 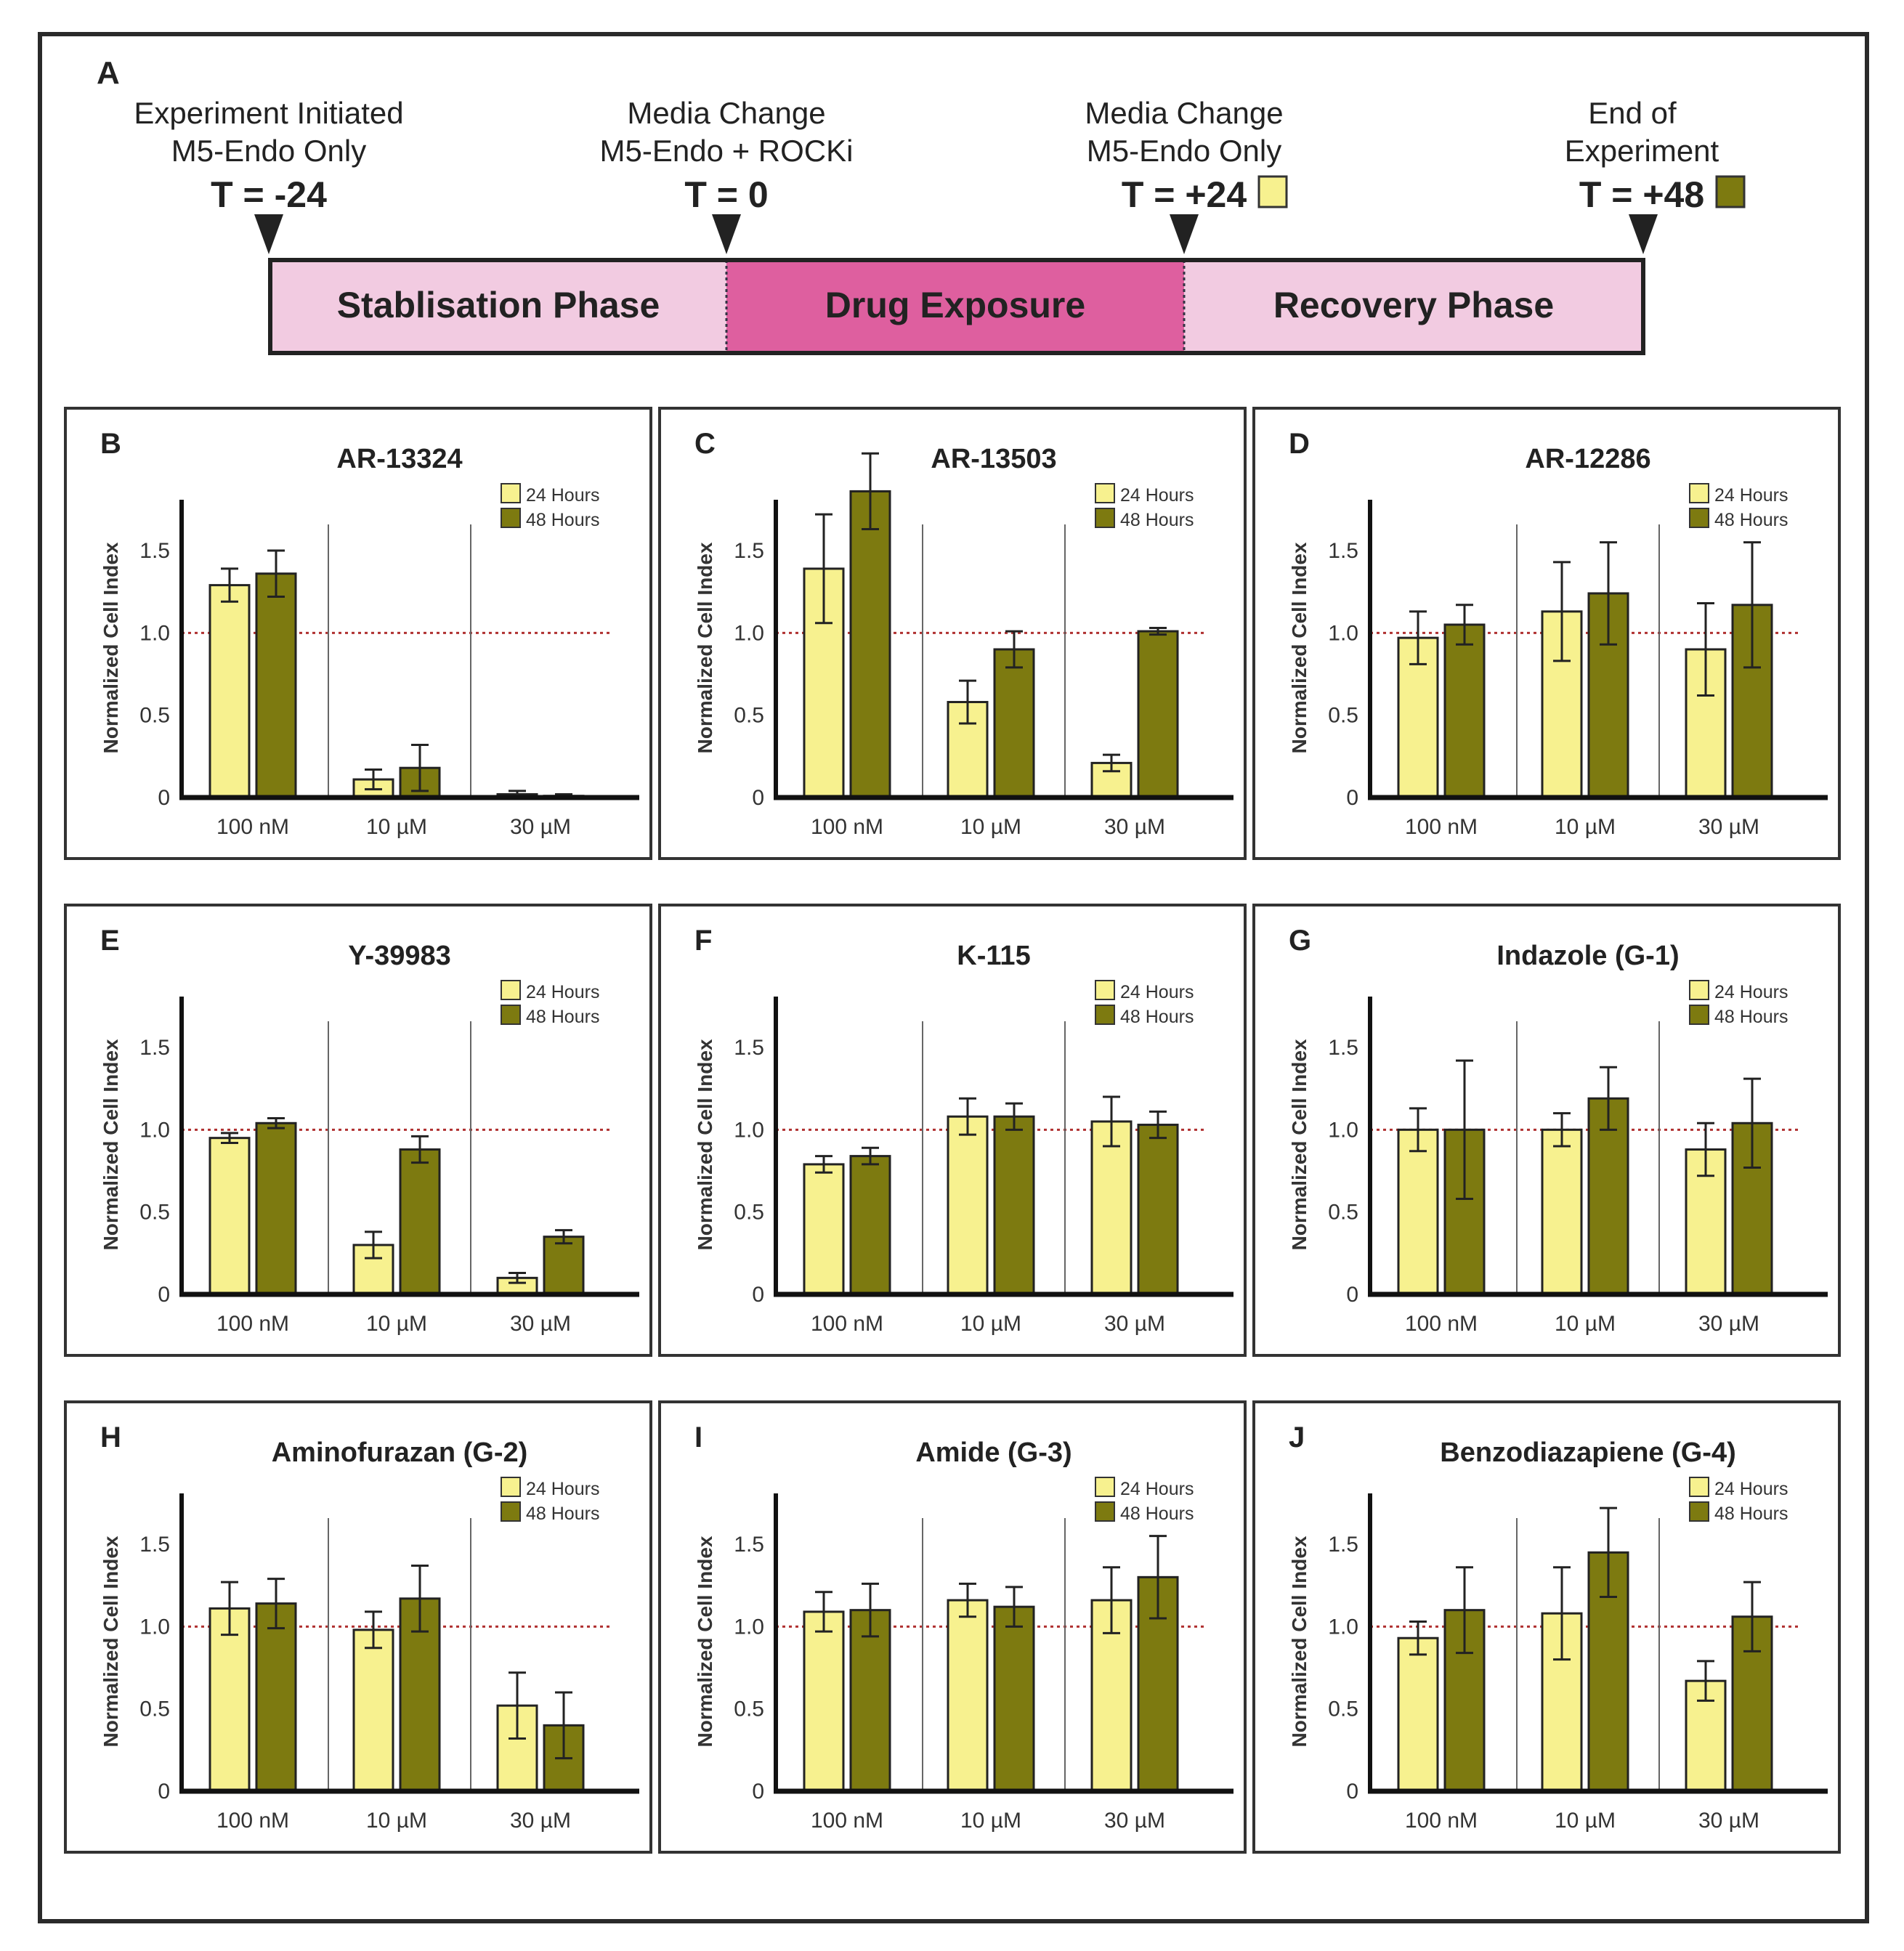 I want to click on event-1-arrow-icon, so click(x=726, y=234).